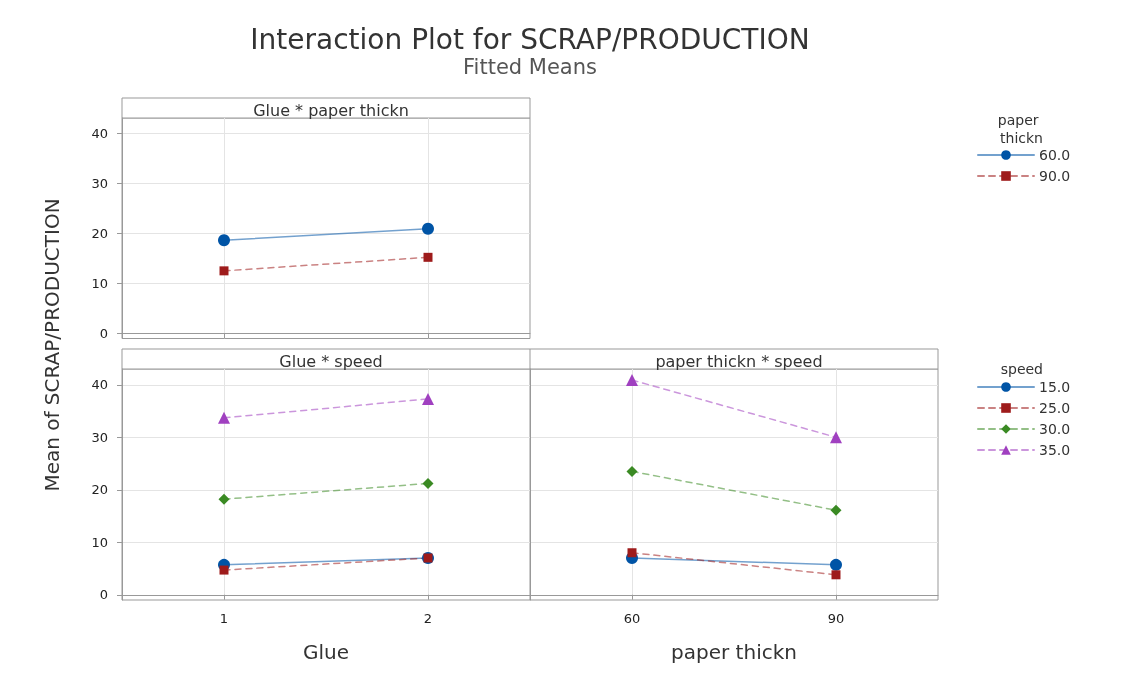  Describe the element at coordinates (1055, 387) in the screenshot. I see `legend-label: 15.0` at that location.